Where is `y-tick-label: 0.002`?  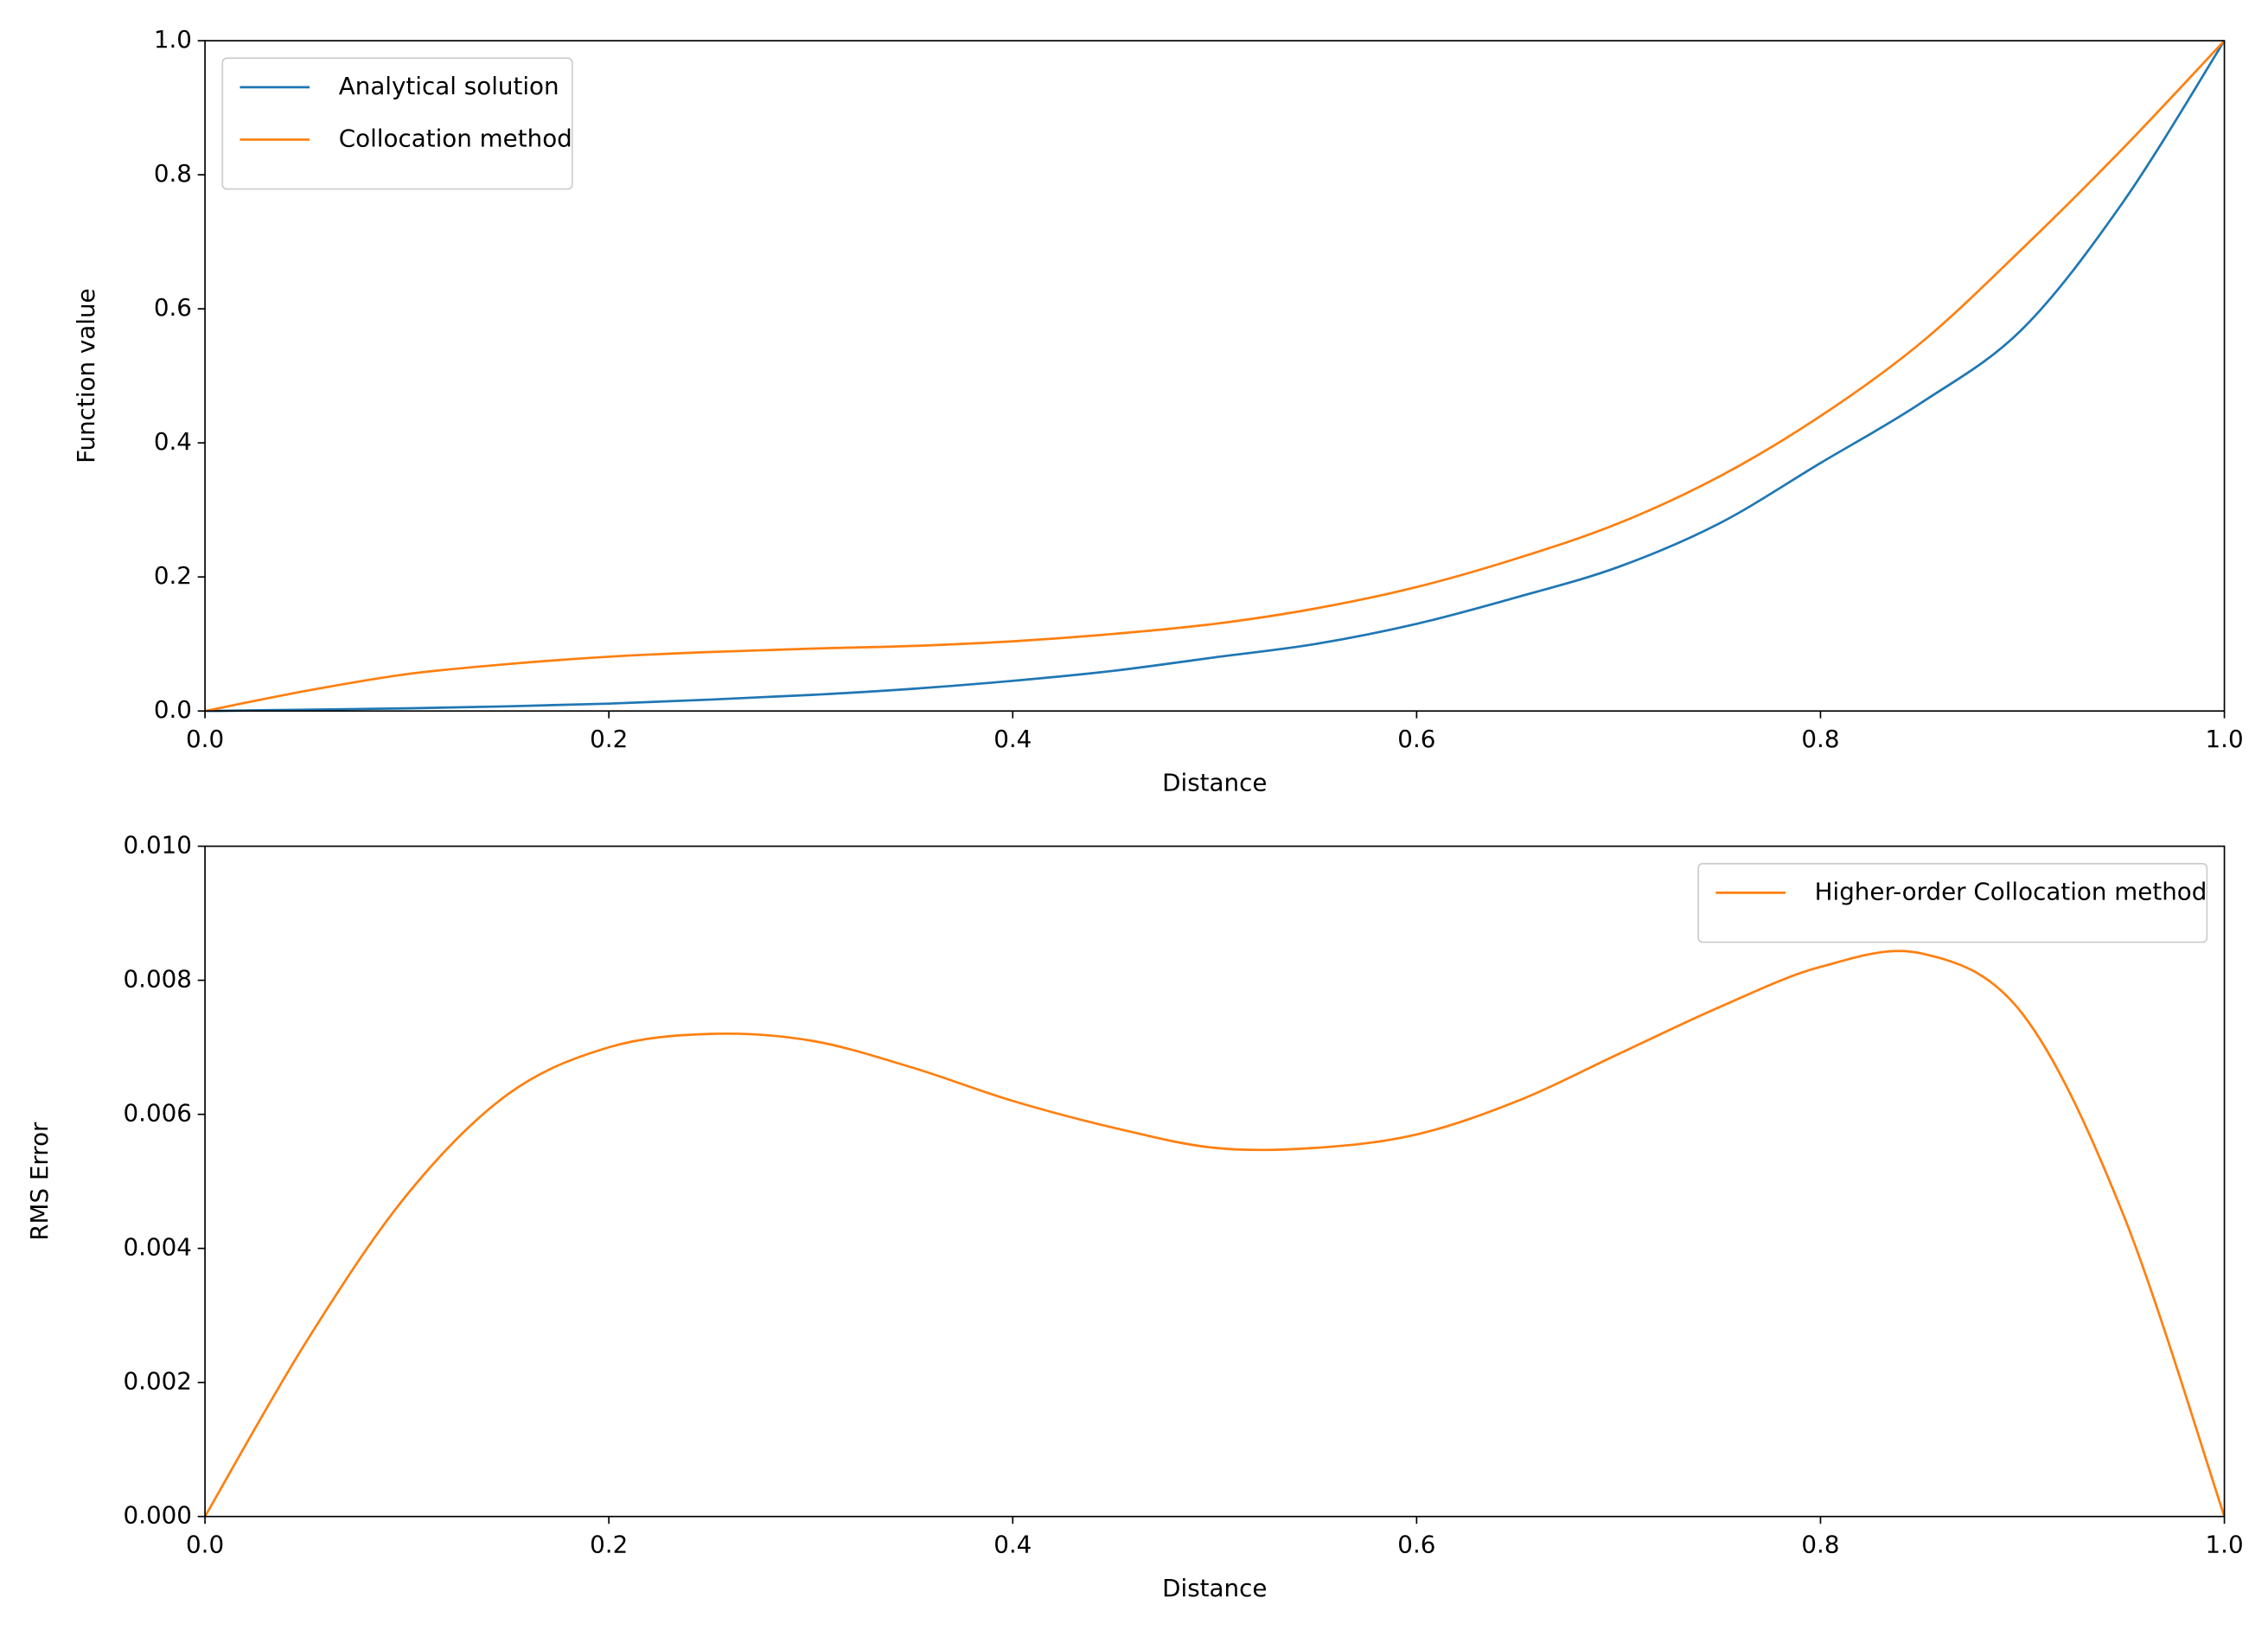 y-tick-label: 0.002 is located at coordinates (158, 1381).